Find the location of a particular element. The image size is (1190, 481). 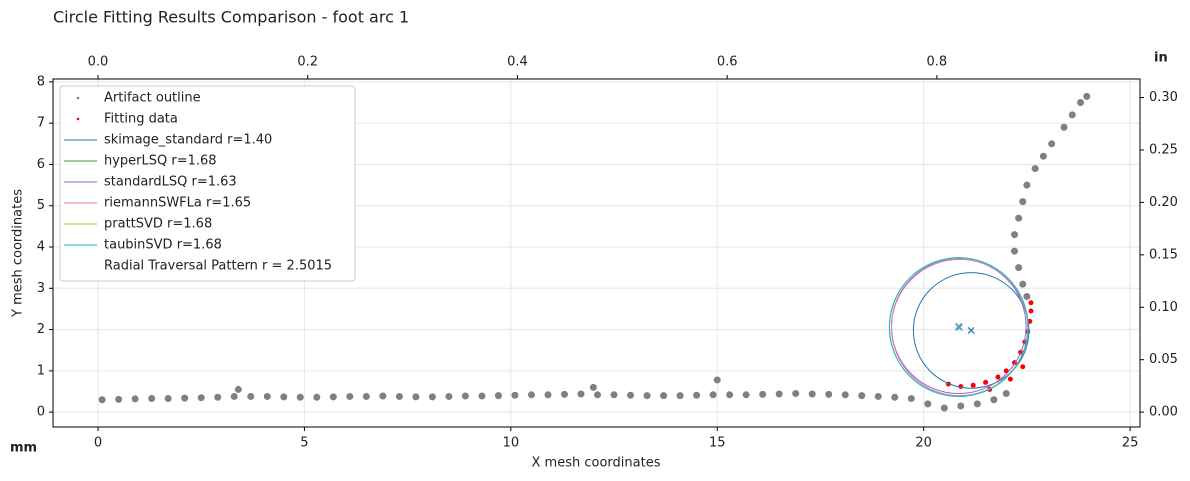

y-axis-label: Y mesh coordinates is located at coordinates (18, 253).